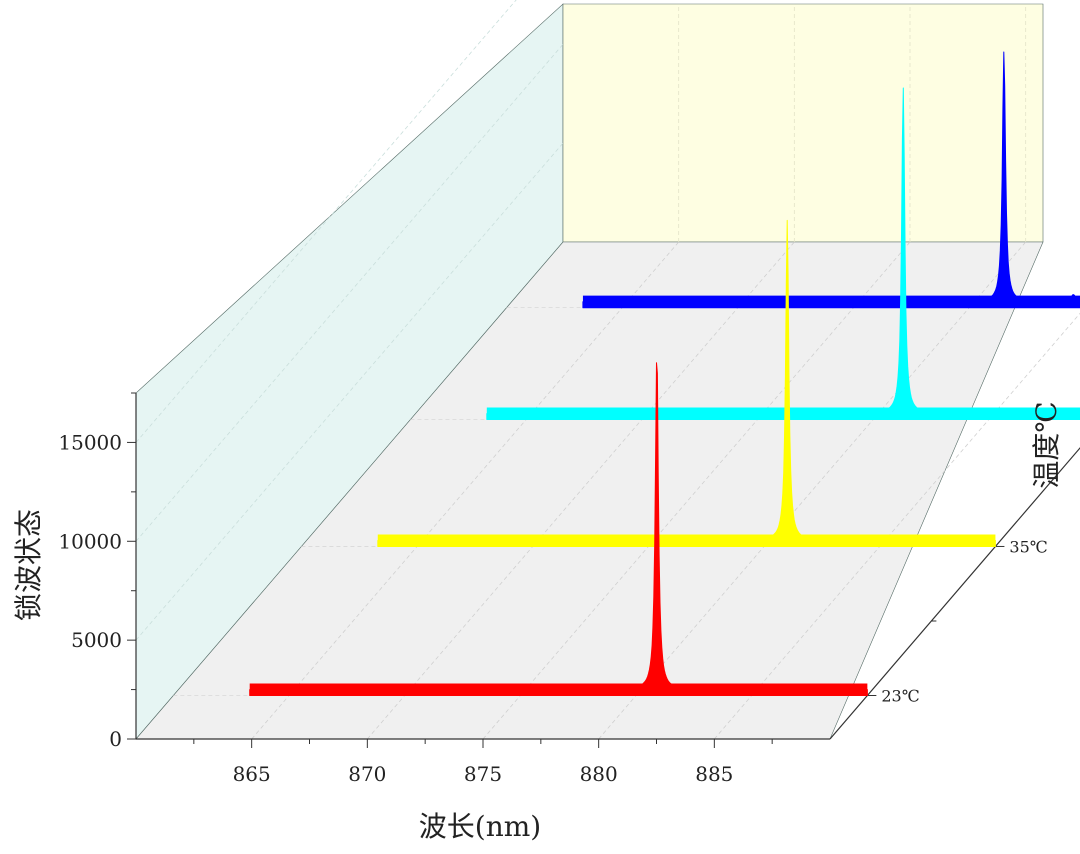  What do you see at coordinates (480, 826) in the screenshot?
I see `x-axis-title: 波长(nm)` at bounding box center [480, 826].